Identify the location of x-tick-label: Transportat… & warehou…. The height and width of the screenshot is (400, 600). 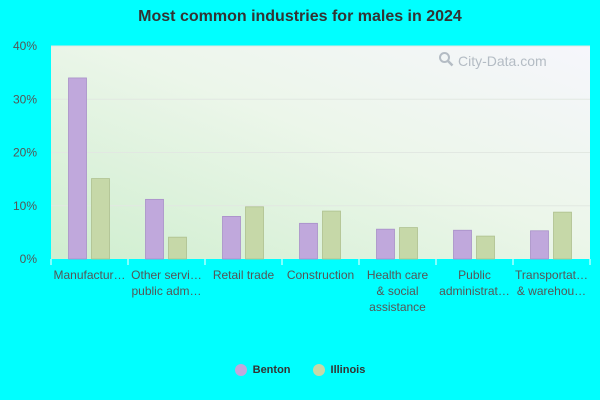
(551, 283).